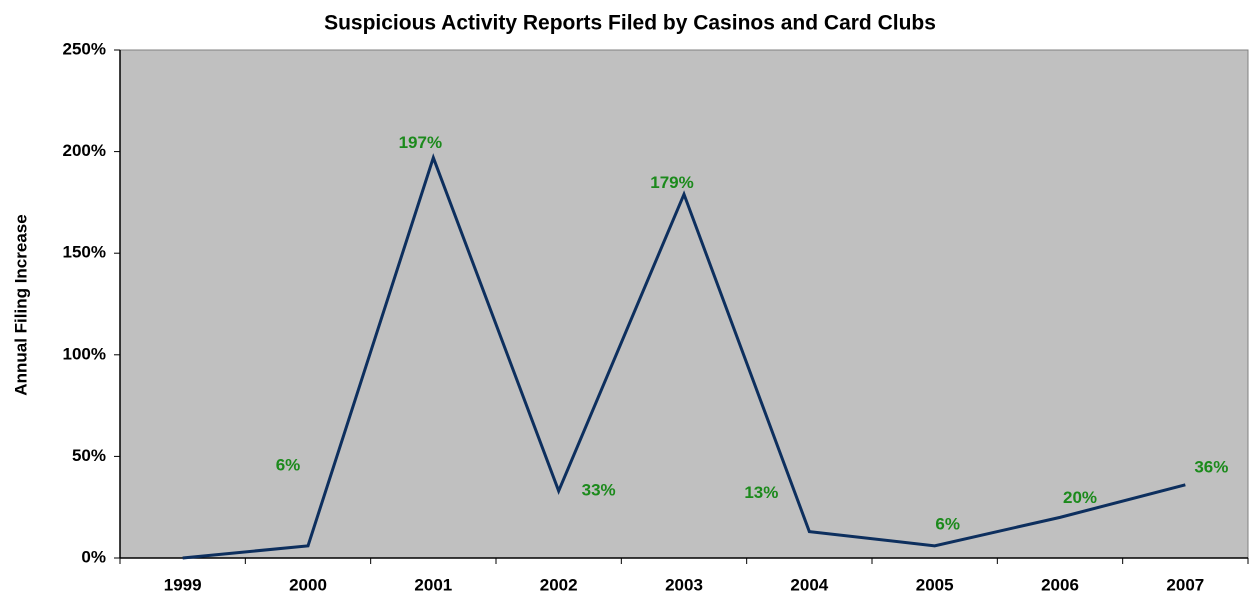  What do you see at coordinates (599, 489) in the screenshot?
I see `data-label: 33%` at bounding box center [599, 489].